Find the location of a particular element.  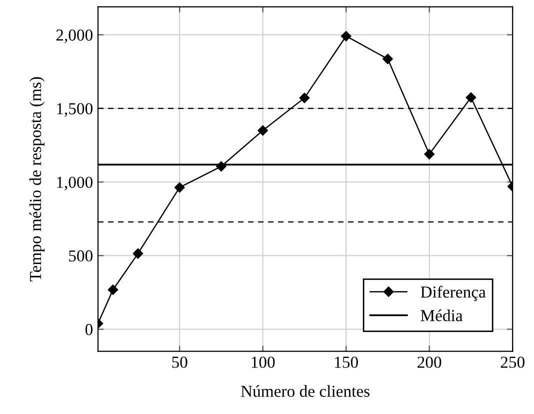

legend-label: Diferença is located at coordinates (453, 294).